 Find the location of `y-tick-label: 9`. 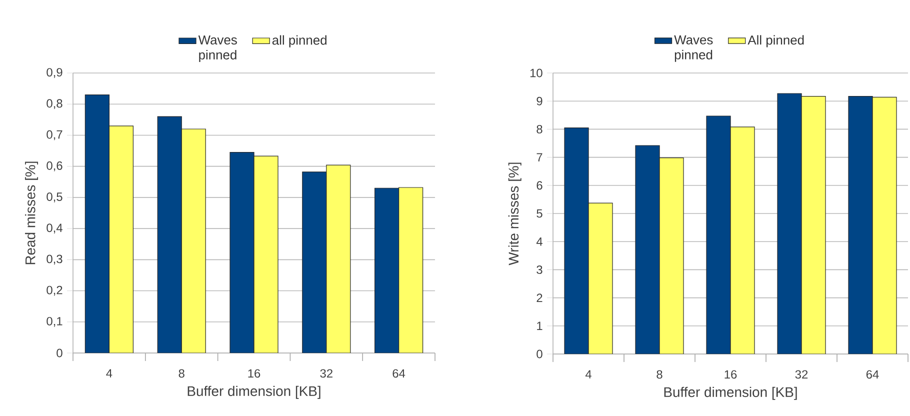

y-tick-label: 9 is located at coordinates (539, 101).